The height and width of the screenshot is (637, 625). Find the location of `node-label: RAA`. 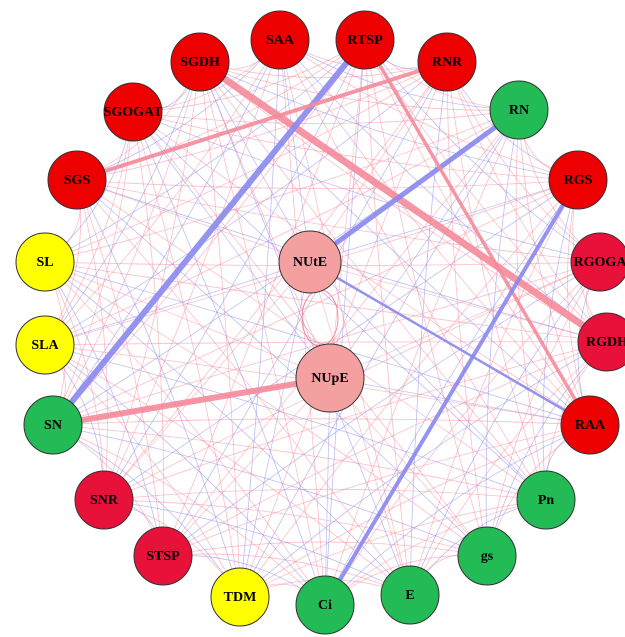

node-label: RAA is located at coordinates (590, 425).